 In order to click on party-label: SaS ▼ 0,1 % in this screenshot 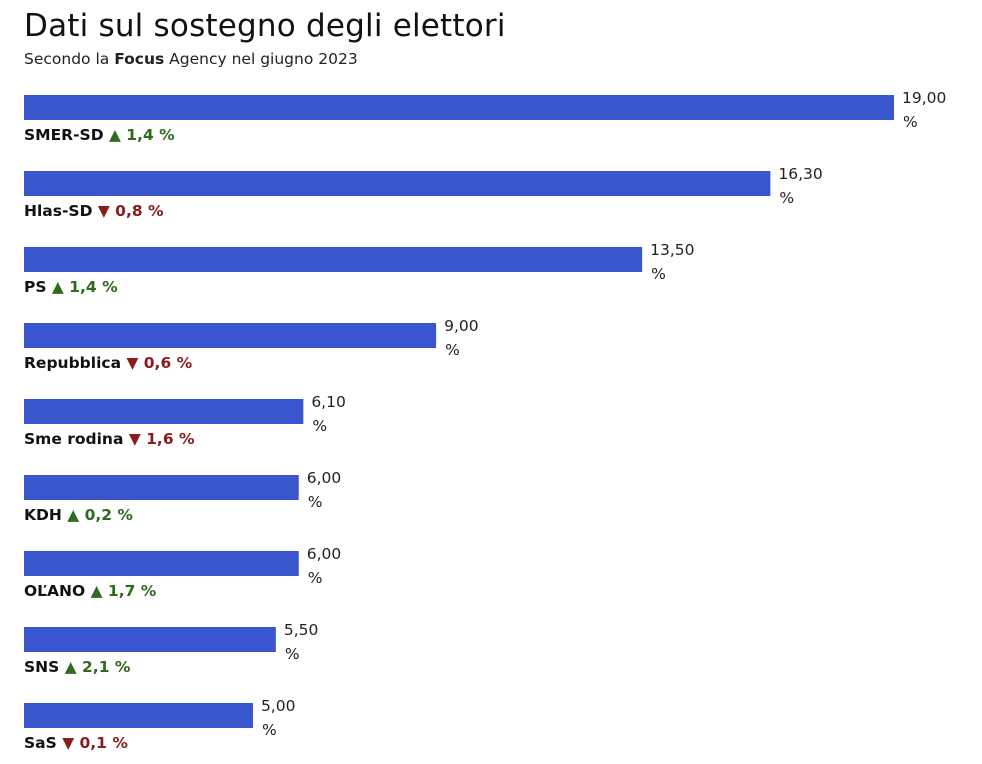, I will do `click(76, 743)`.